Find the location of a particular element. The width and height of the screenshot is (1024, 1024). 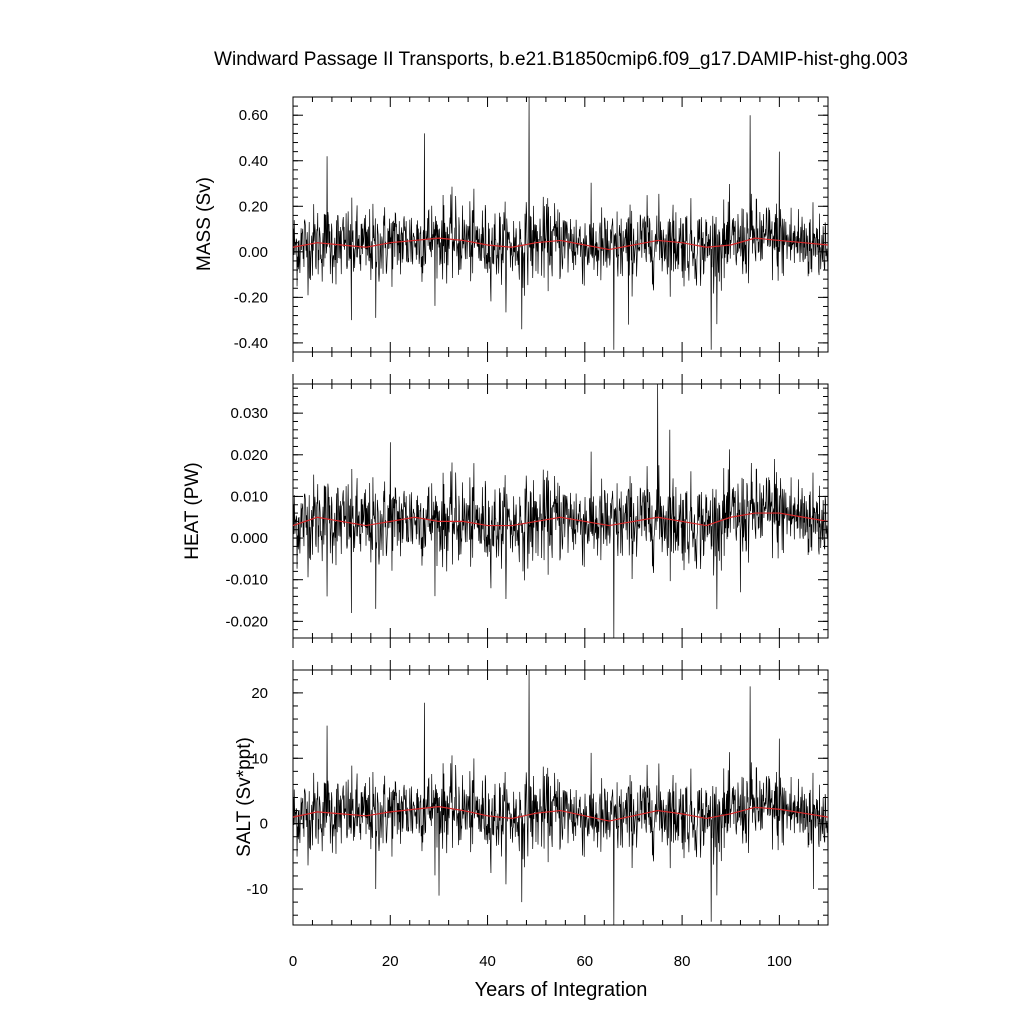

y-tick-label: 0.010 is located at coordinates (249, 496).